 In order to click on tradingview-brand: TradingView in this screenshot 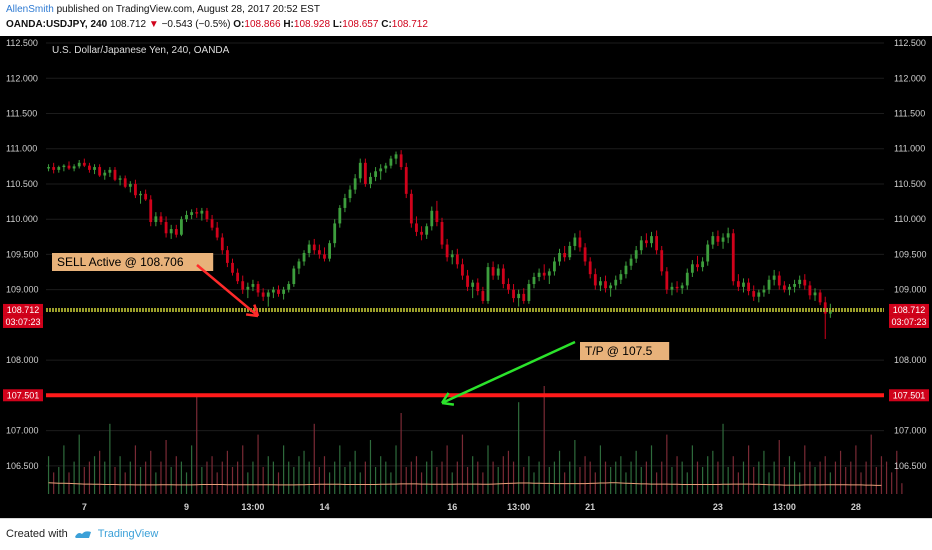, I will do `click(128, 534)`.